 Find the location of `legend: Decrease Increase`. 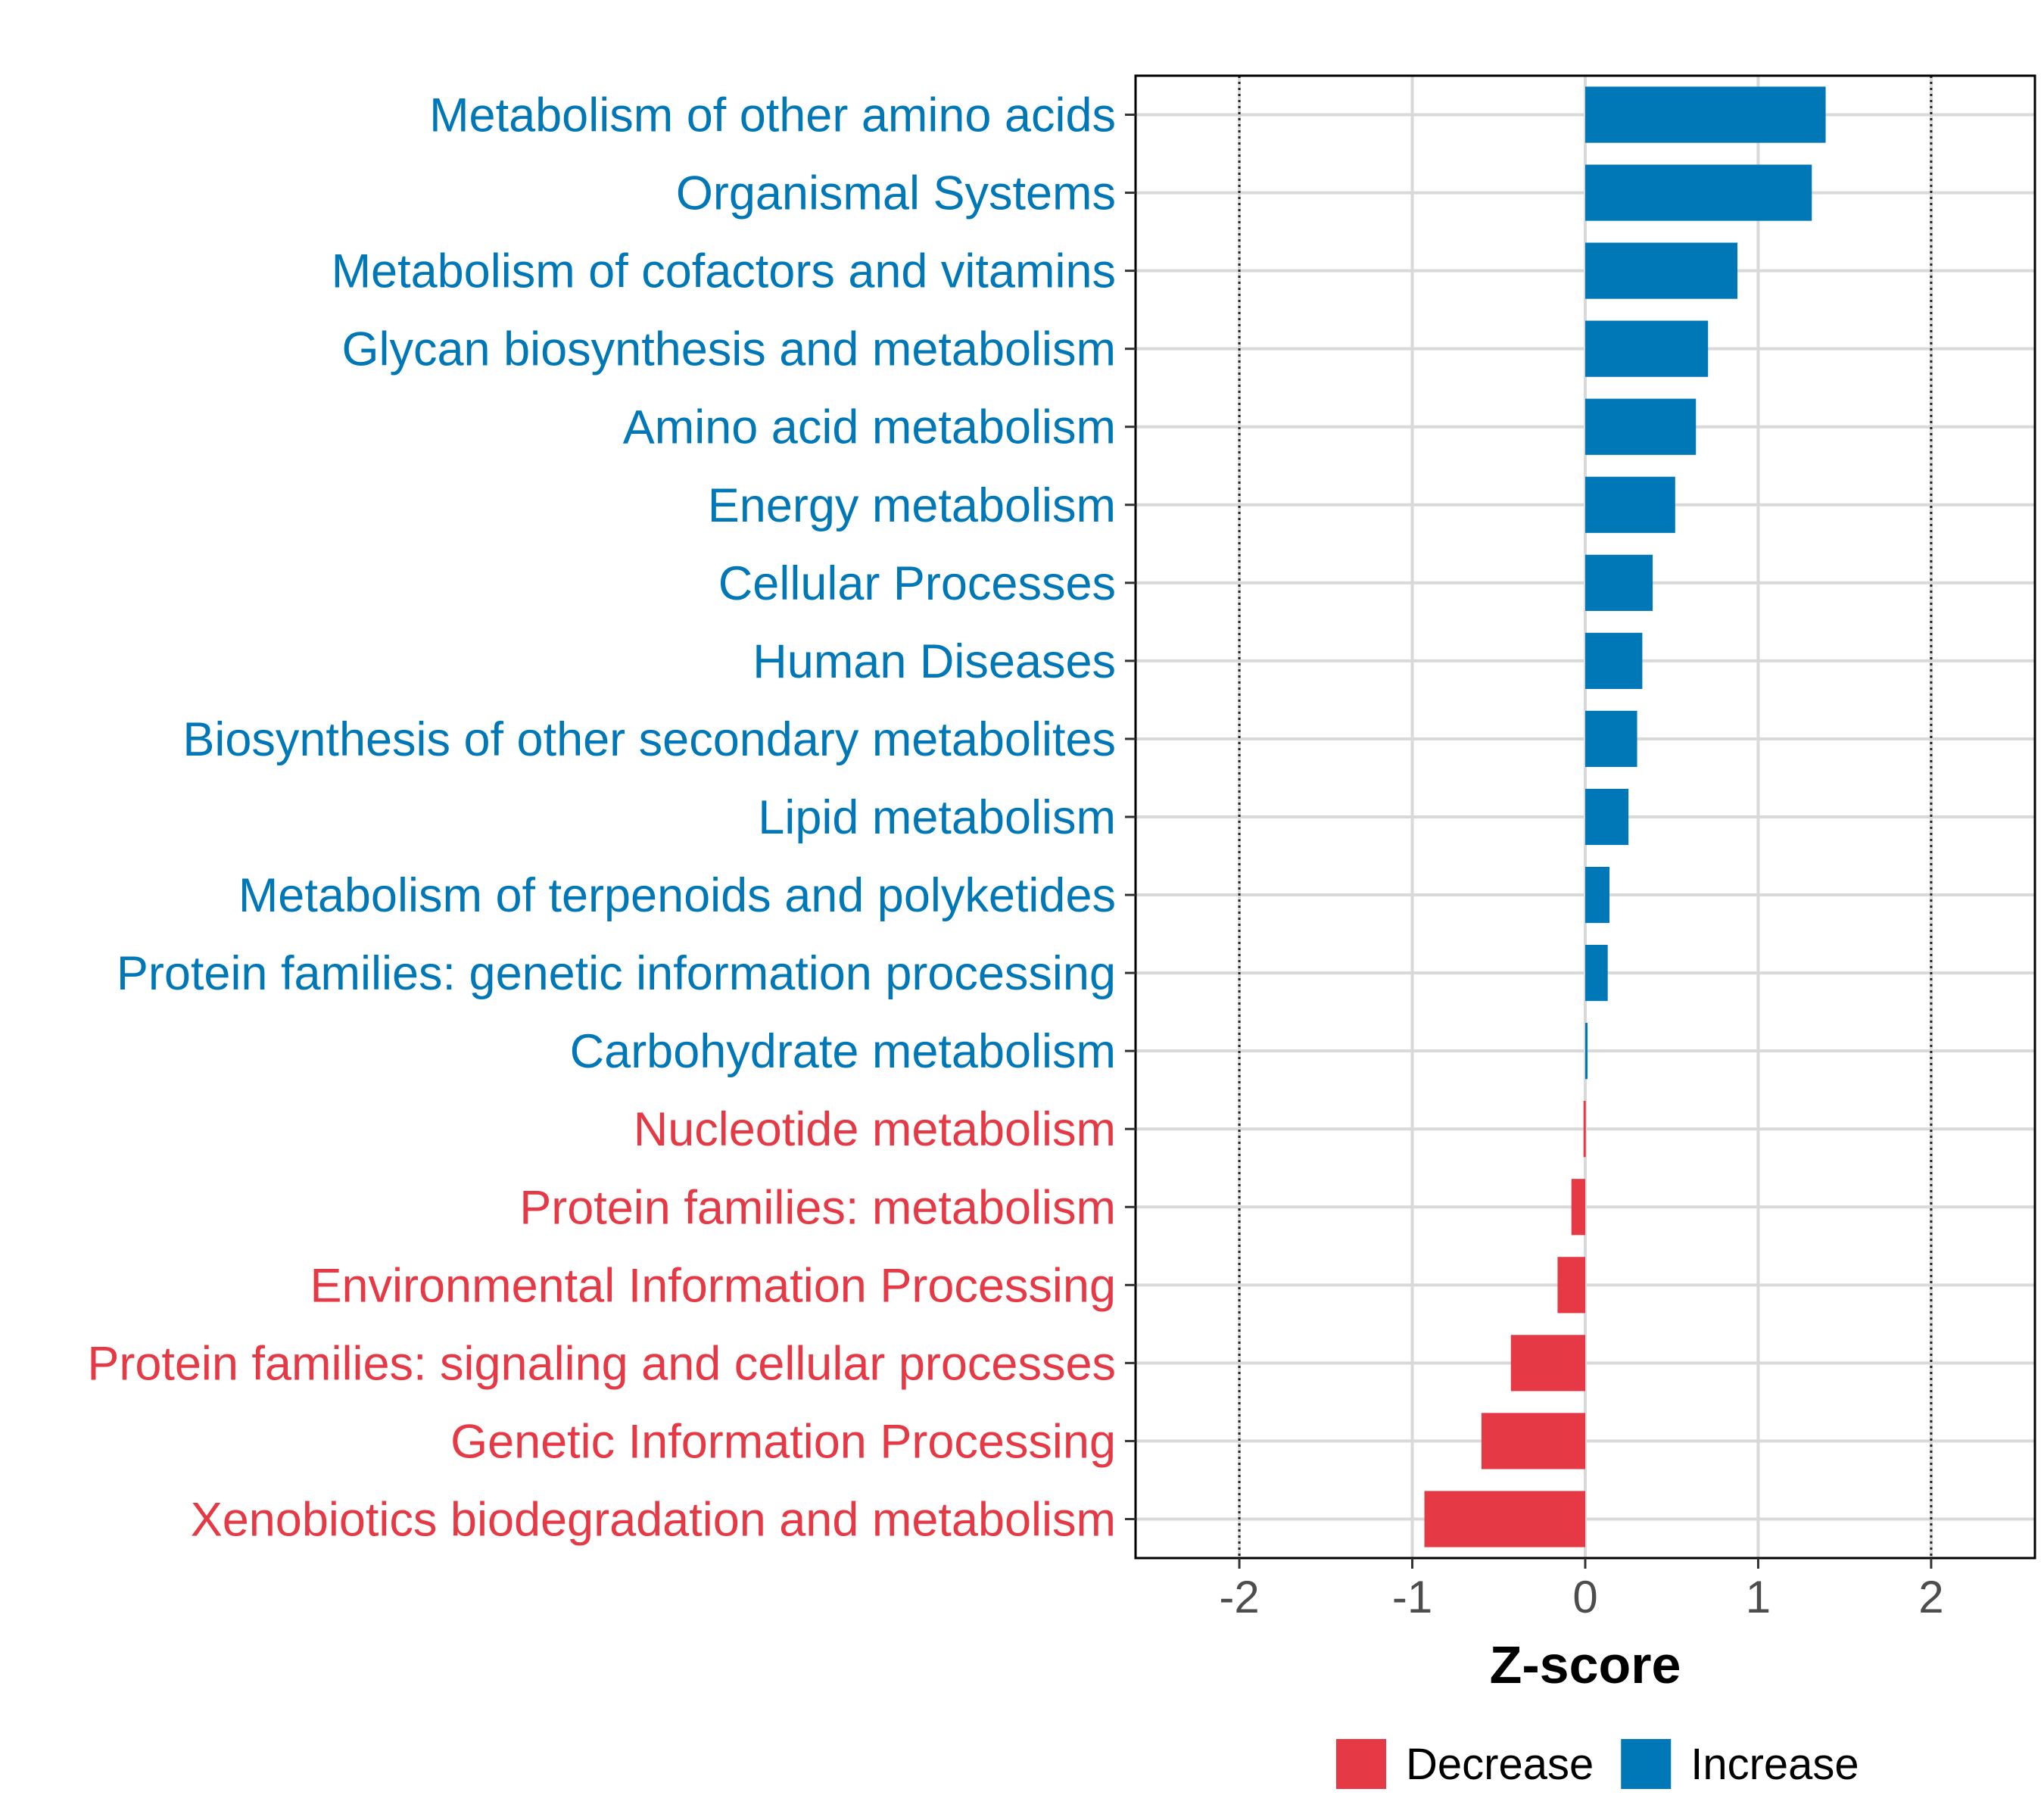

legend: Decrease Increase is located at coordinates (1597, 1764).